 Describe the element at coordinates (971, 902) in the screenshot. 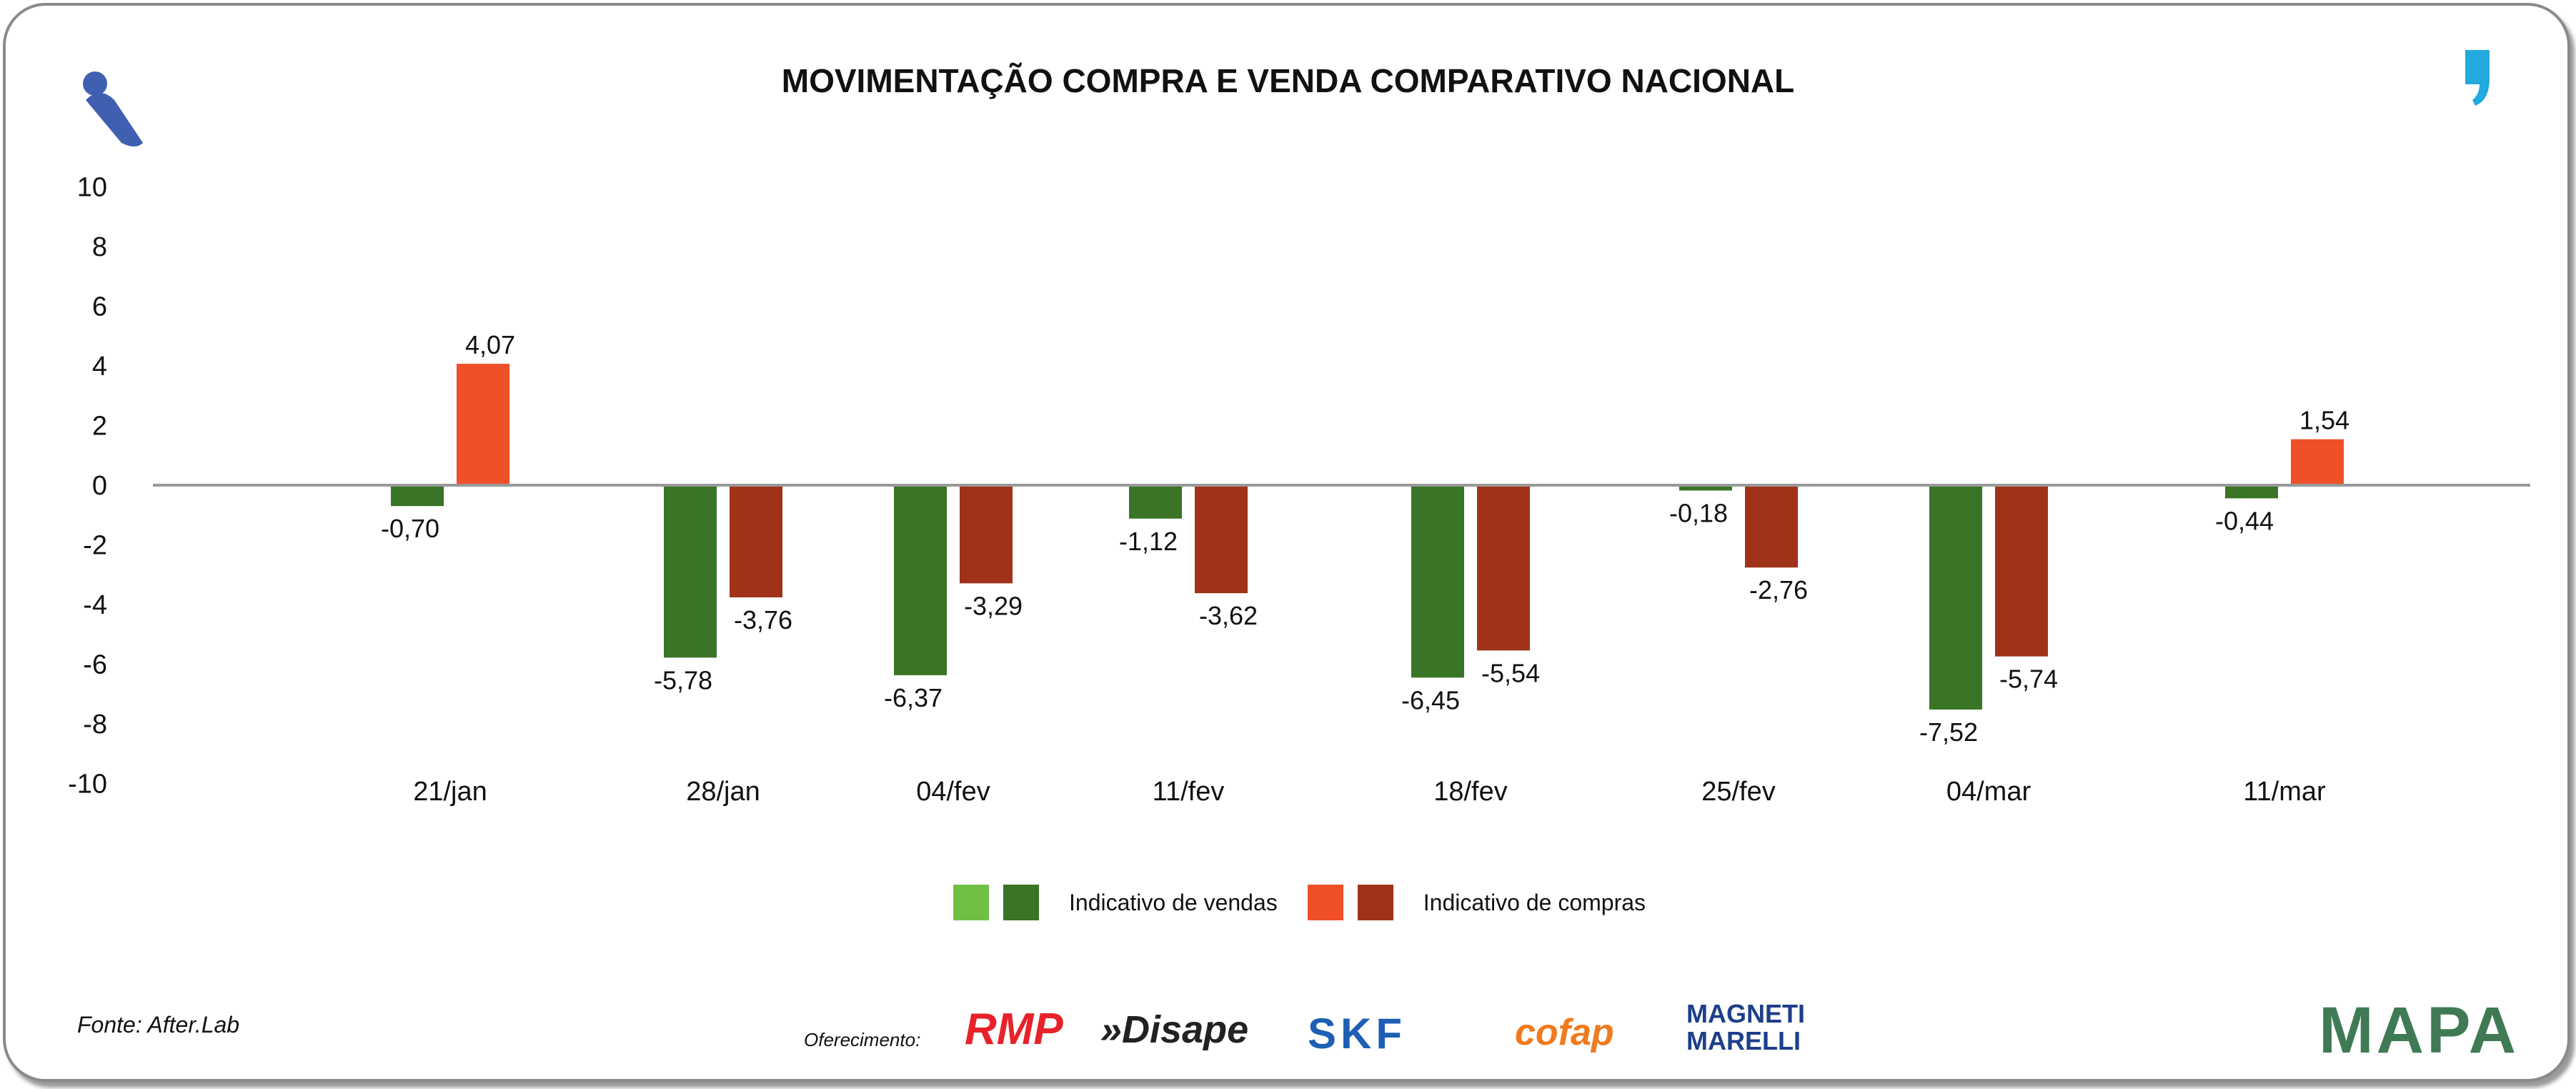

I see `legend-swatch-vendas-positive` at that location.